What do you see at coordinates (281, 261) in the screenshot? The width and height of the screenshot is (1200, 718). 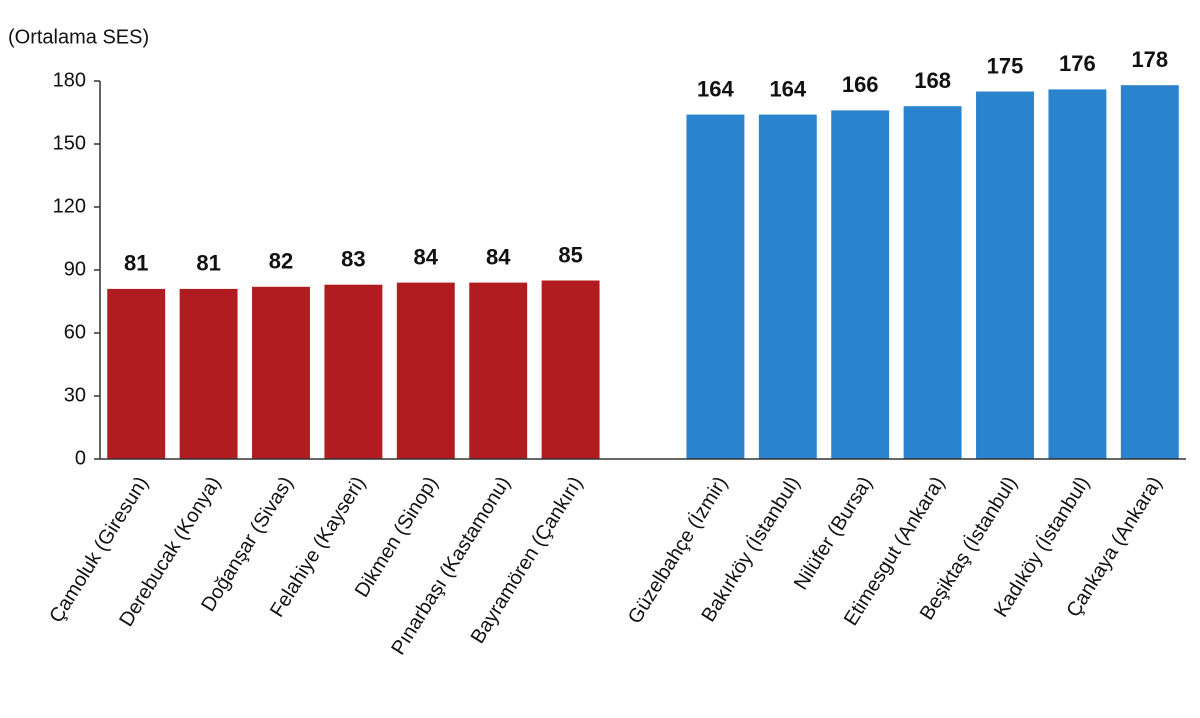 I see `value-label: 82` at bounding box center [281, 261].